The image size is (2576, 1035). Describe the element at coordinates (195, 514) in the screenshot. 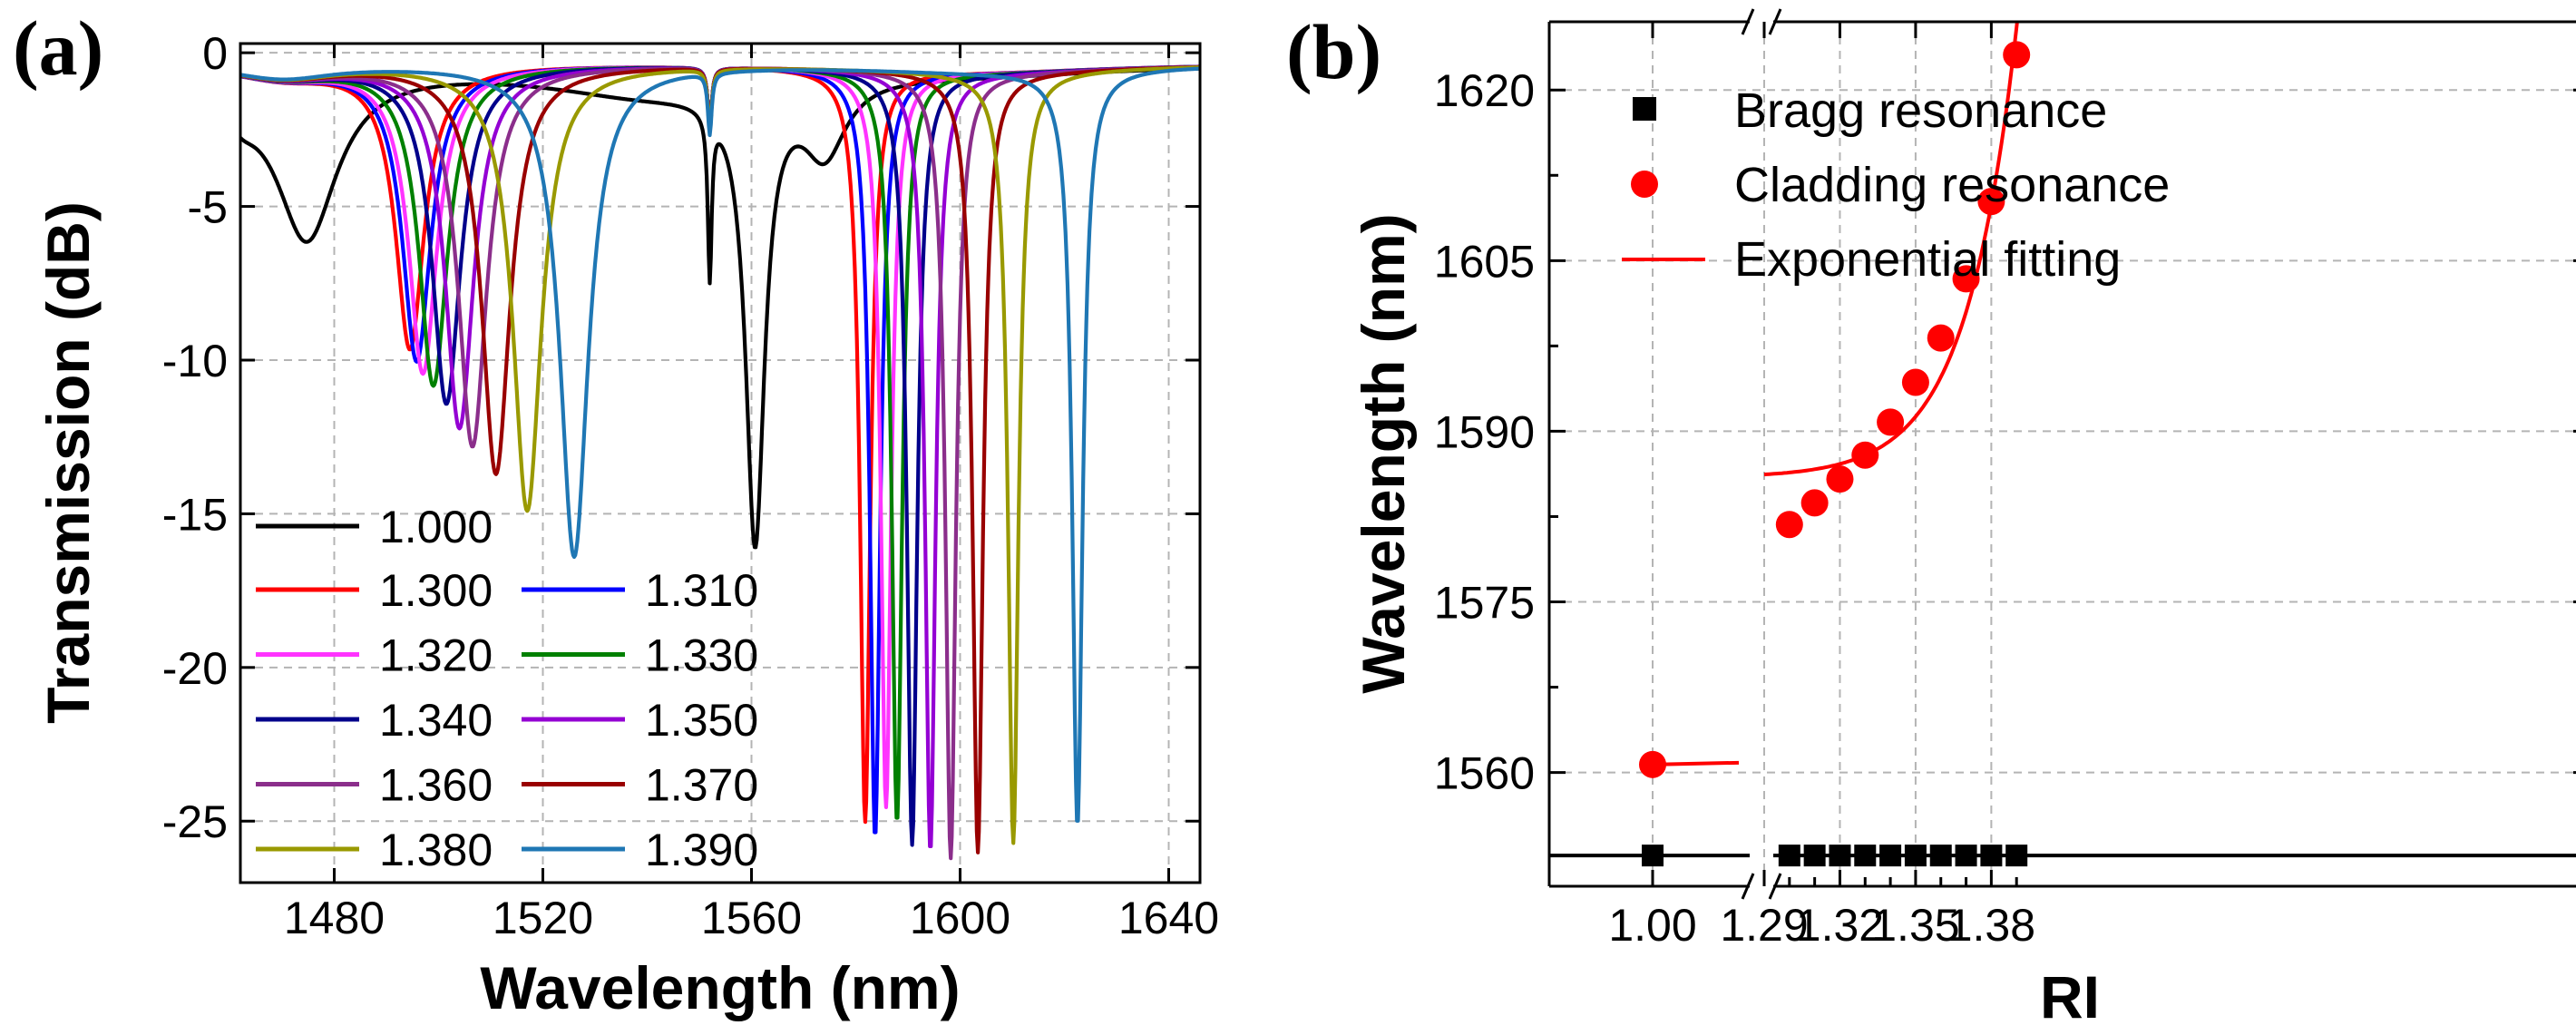

I see `panel-a-y-tick-label: -15` at that location.